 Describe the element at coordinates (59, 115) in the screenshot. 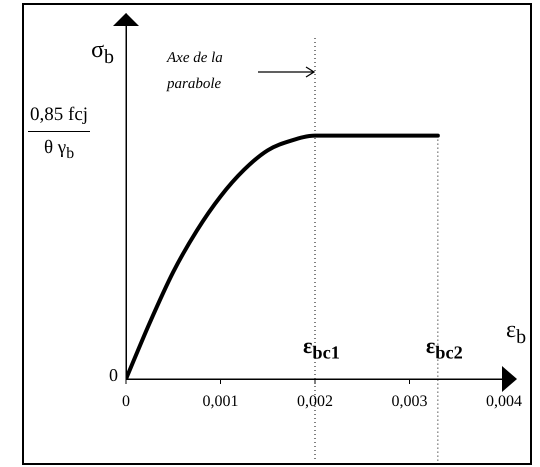

I see `text: 0,85 fcj` at that location.